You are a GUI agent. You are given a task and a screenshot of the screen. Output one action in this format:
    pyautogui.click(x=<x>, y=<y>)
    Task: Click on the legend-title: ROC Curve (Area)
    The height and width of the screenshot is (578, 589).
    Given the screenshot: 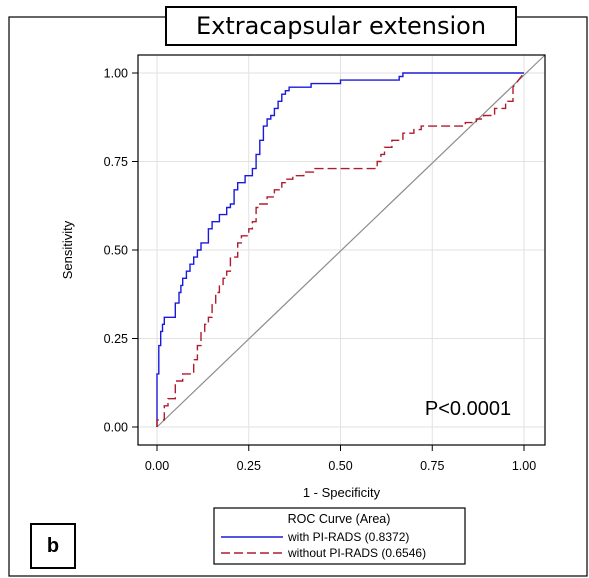 What is the action you would take?
    pyautogui.click(x=339, y=519)
    